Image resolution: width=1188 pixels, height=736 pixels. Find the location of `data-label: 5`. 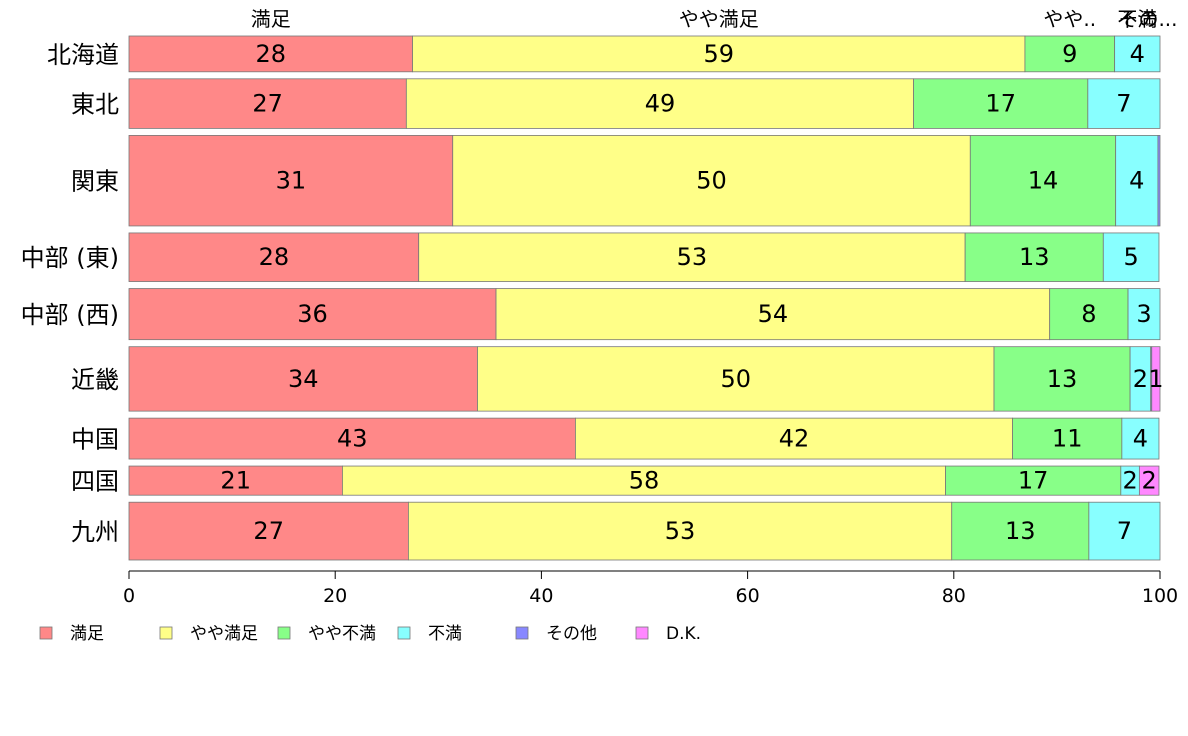

data-label: 5 is located at coordinates (1130, 257).